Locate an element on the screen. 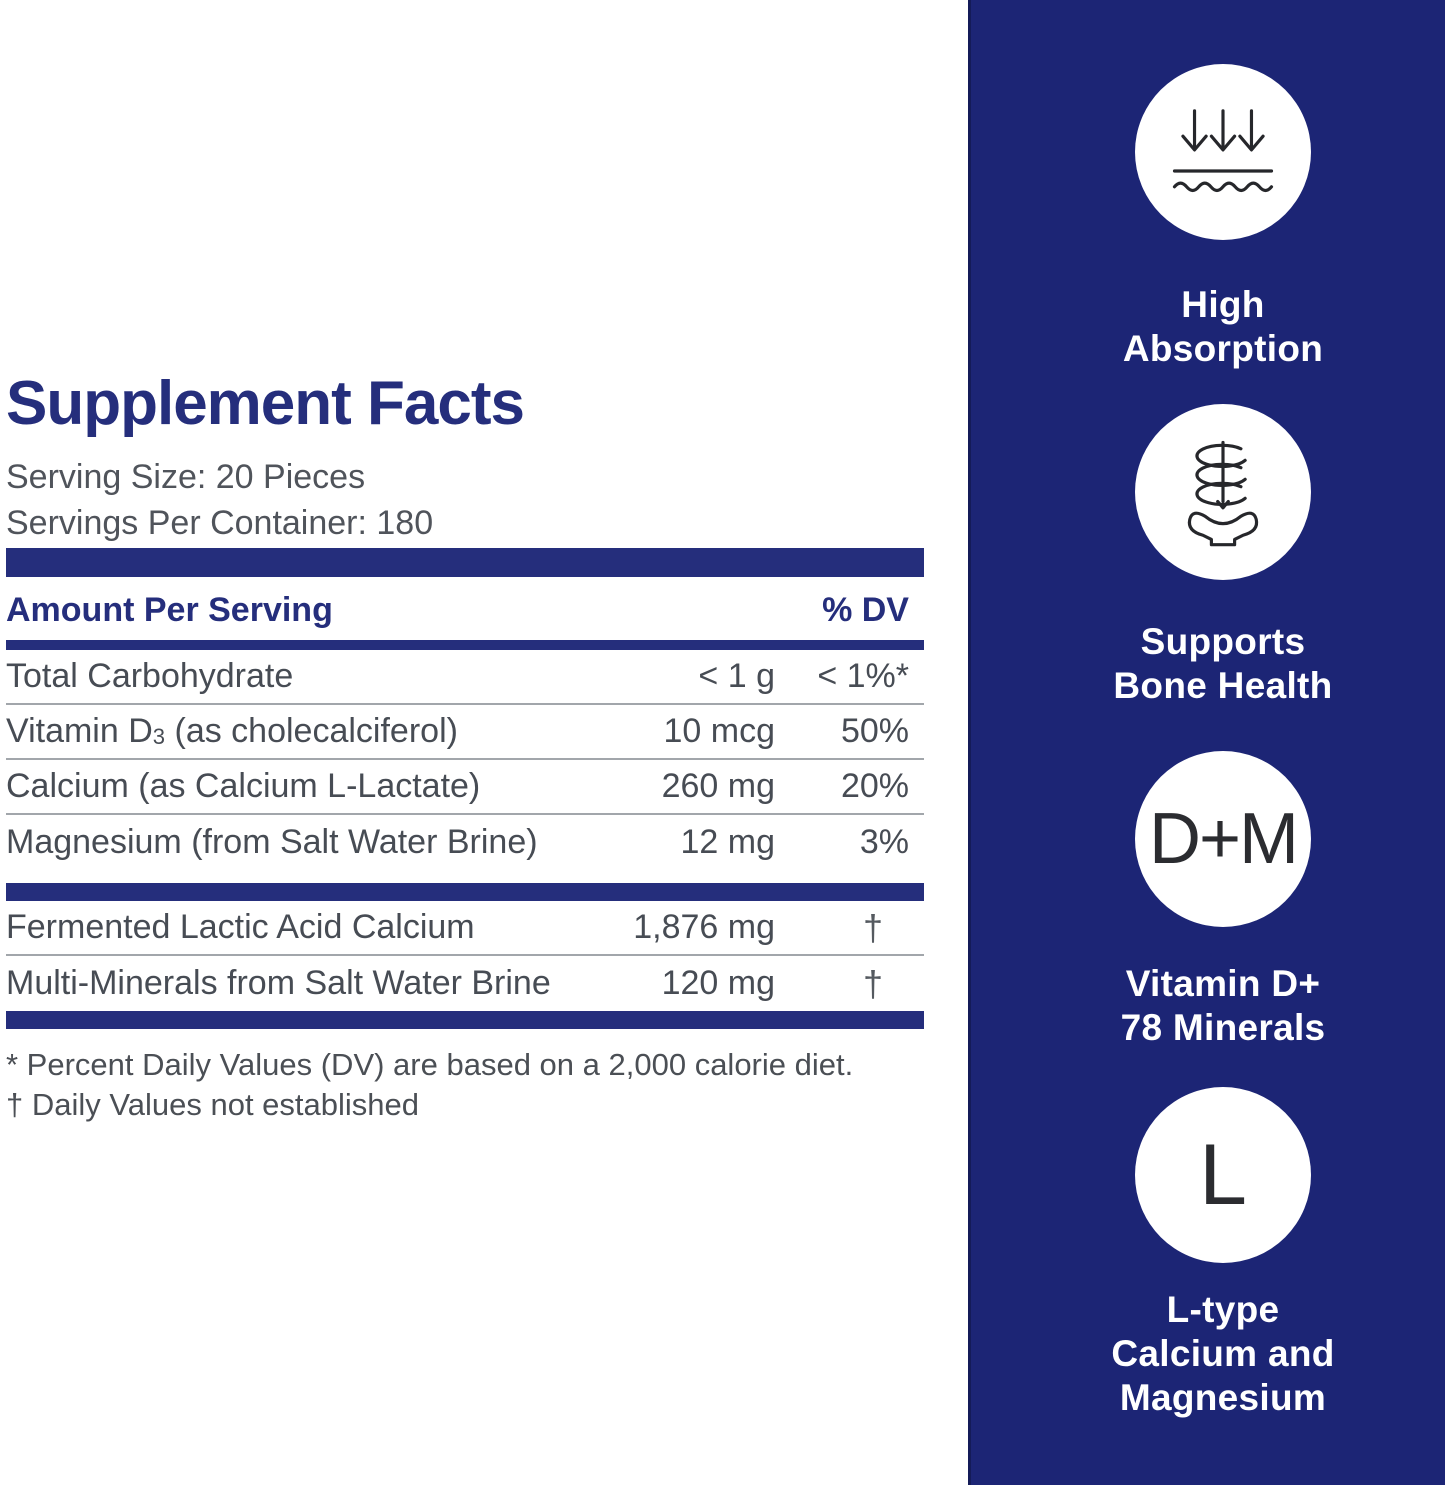  subscript-3: 3 is located at coordinates (159, 737).